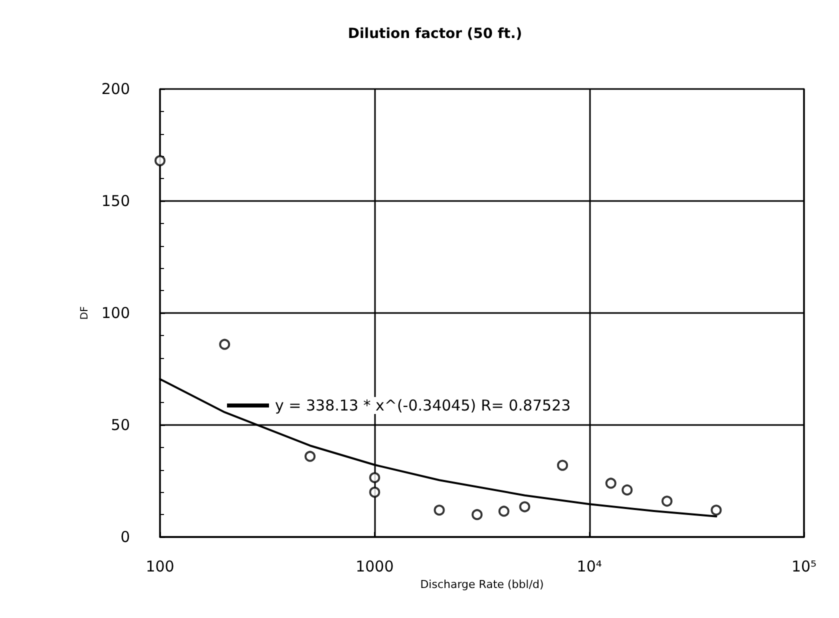  What do you see at coordinates (589, 567) in the screenshot?
I see `x-tick-label: 10⁴` at bounding box center [589, 567].